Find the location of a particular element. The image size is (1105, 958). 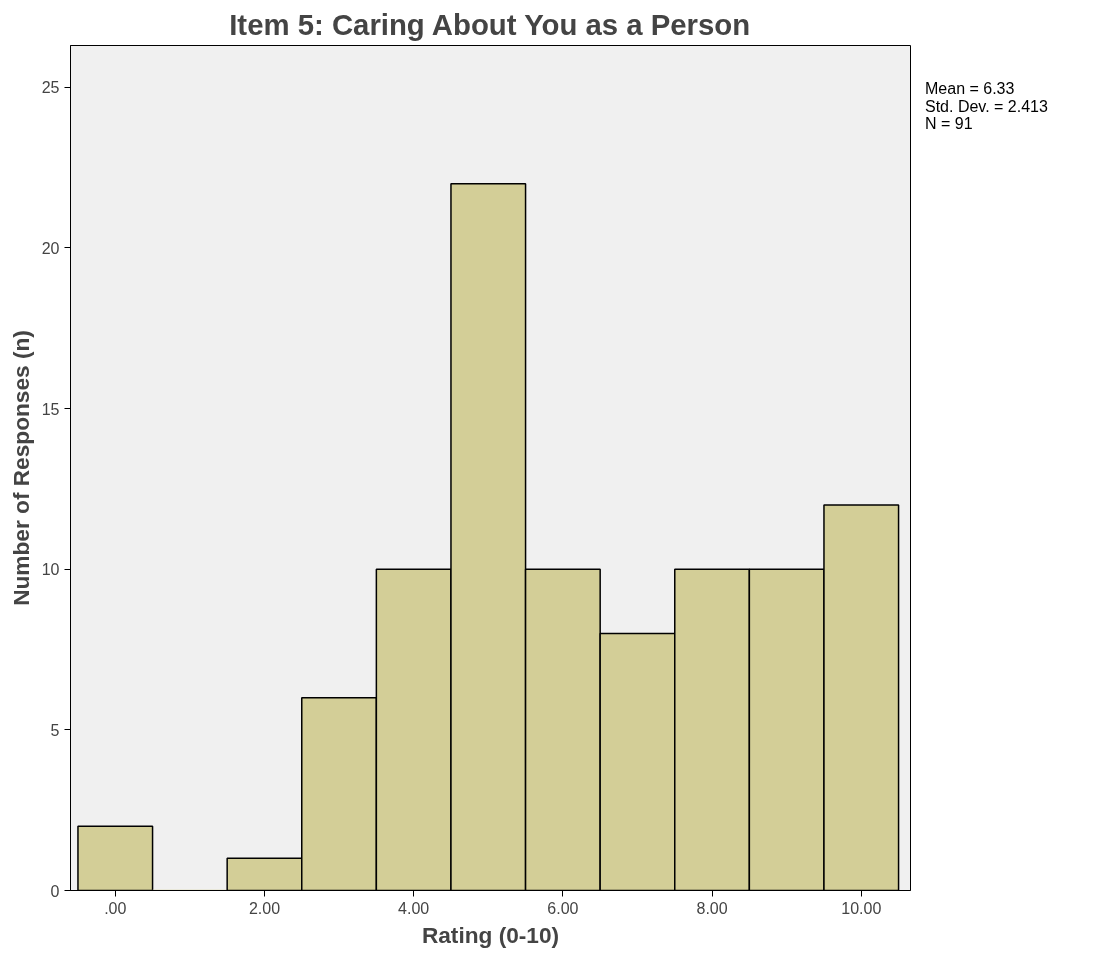

x-tick-label: 10.00 is located at coordinates (861, 908).